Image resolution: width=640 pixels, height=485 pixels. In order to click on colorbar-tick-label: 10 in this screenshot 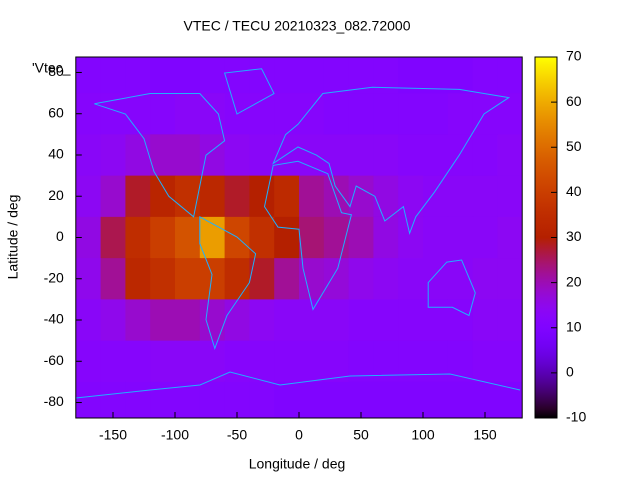, I will do `click(574, 326)`.